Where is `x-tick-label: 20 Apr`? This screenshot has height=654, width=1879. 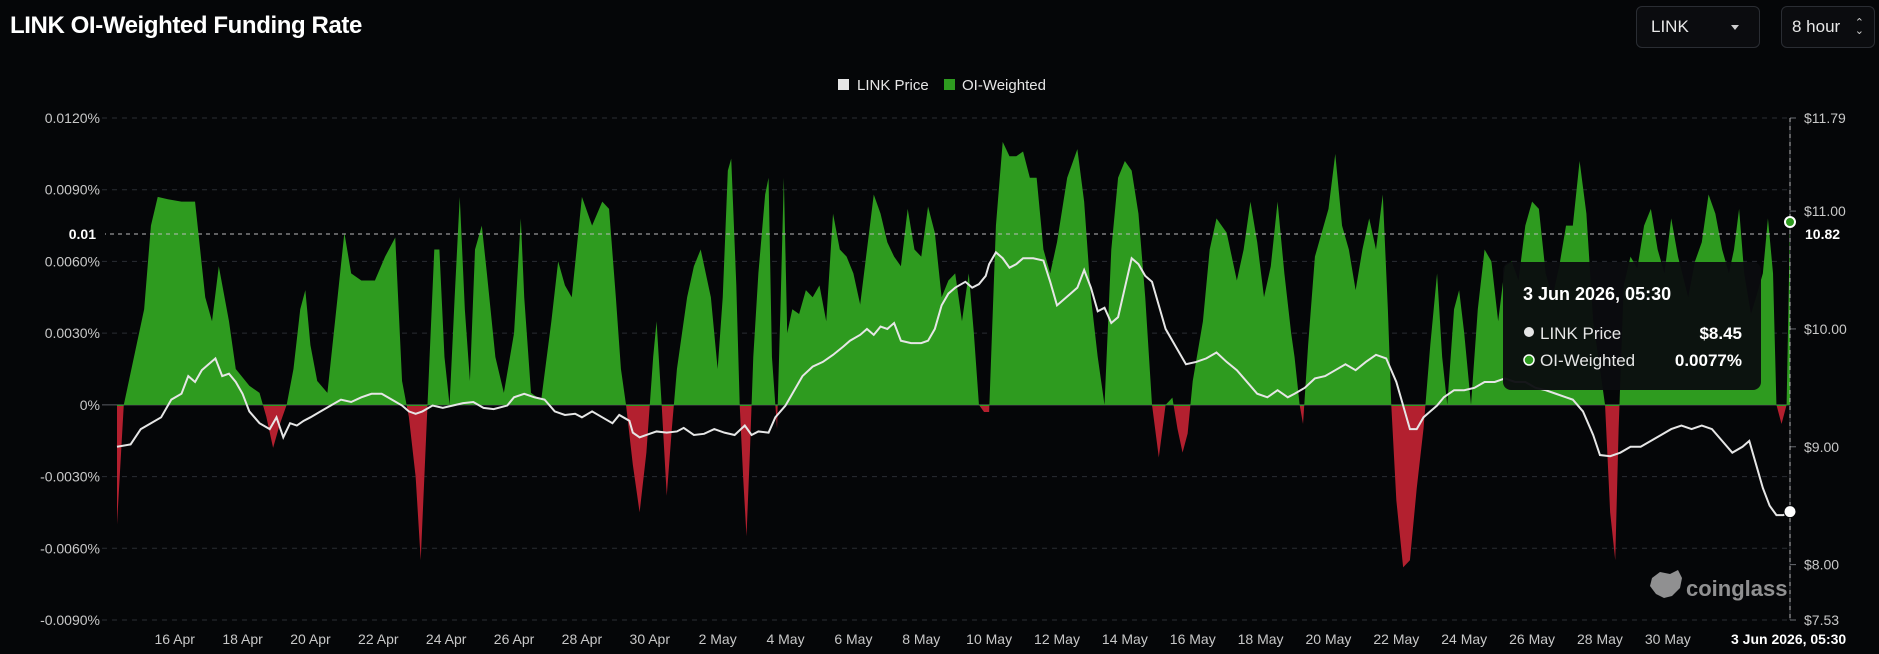
x-tick-label: 20 Apr is located at coordinates (310, 639).